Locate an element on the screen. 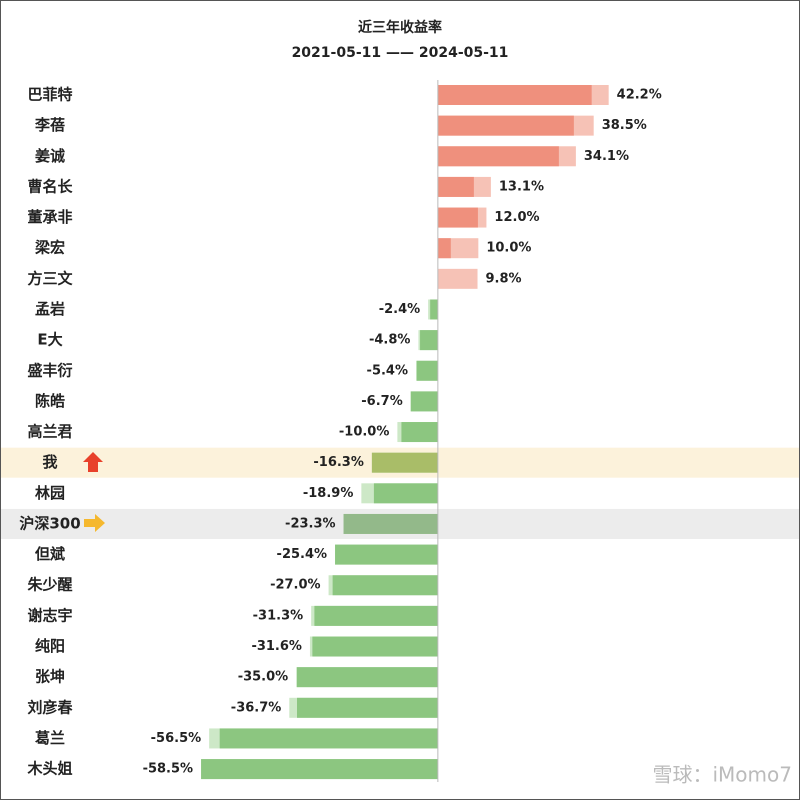 Image resolution: width=800 pixels, height=800 pixels. value-label: -2.4% is located at coordinates (399, 309).